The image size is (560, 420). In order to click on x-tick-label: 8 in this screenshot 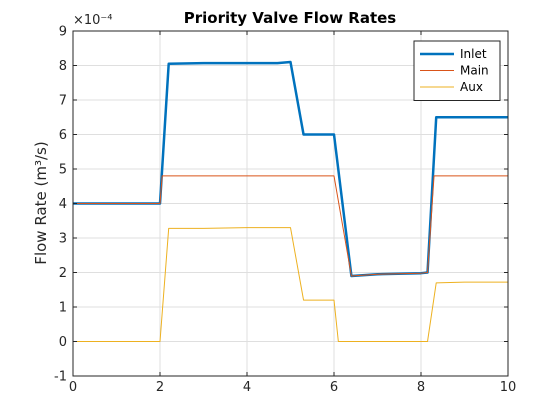, I will do `click(421, 387)`.